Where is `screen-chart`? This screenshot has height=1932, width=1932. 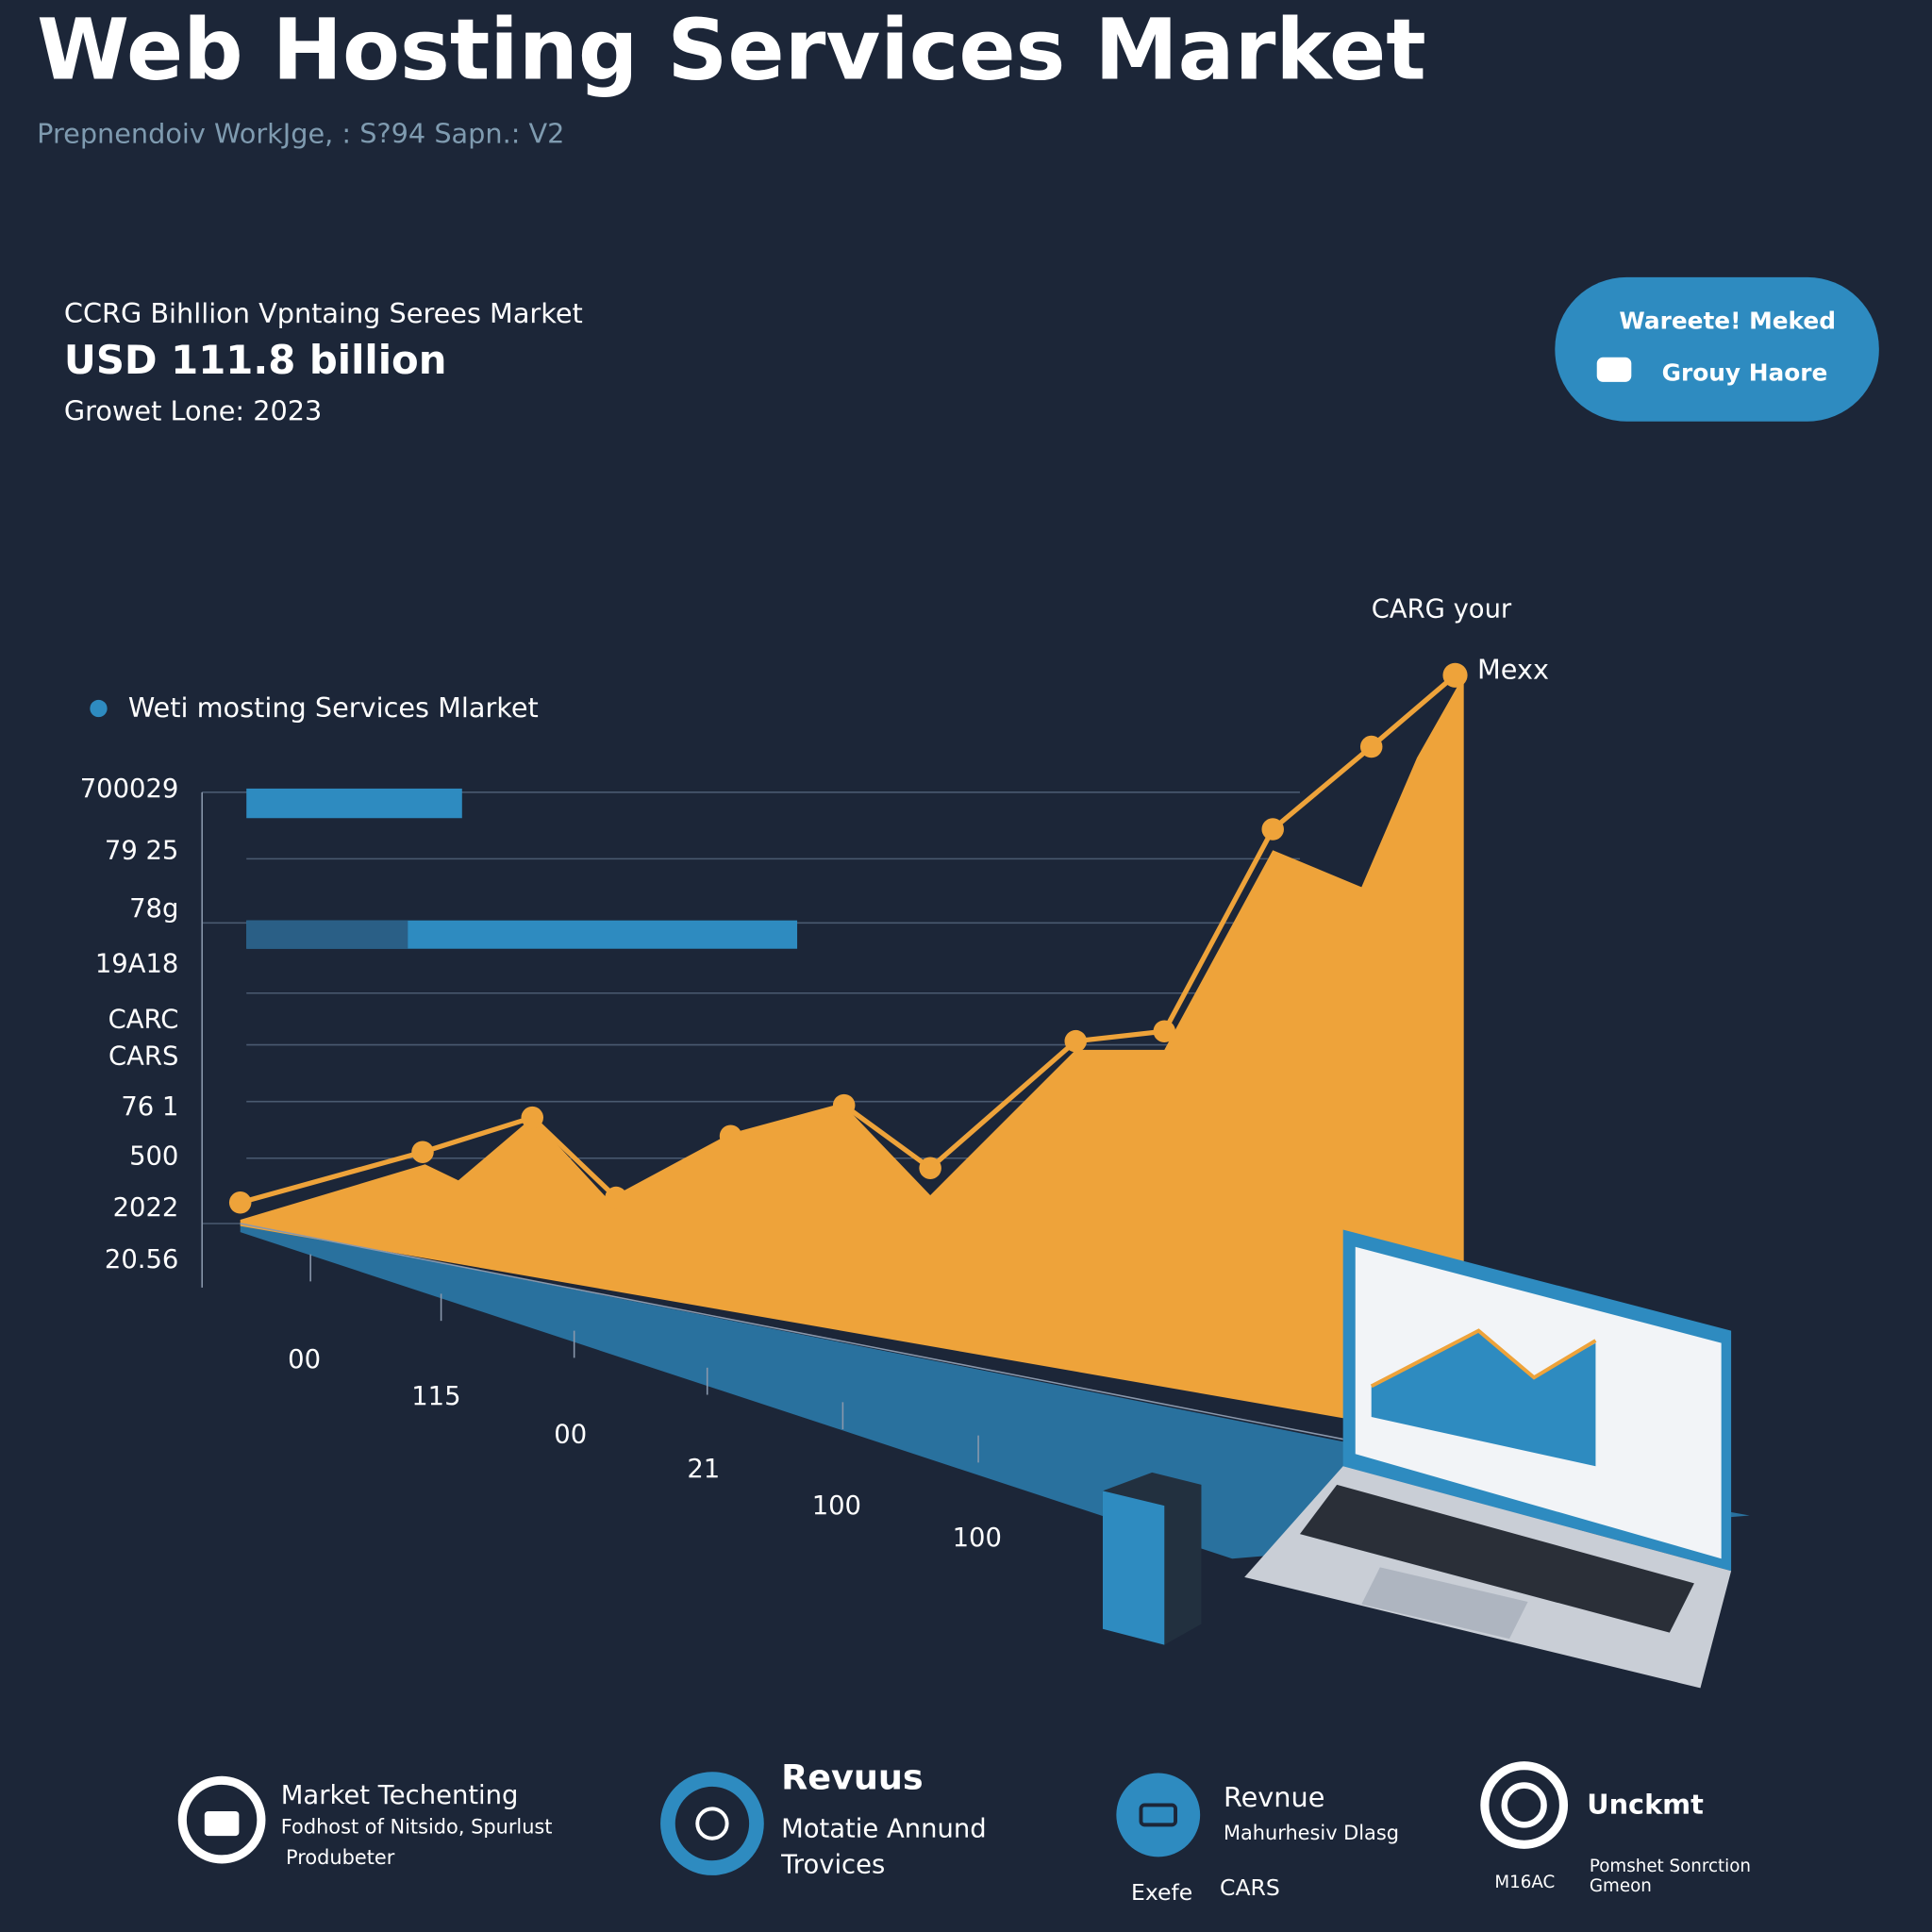
screen-chart is located at coordinates (1483, 1398).